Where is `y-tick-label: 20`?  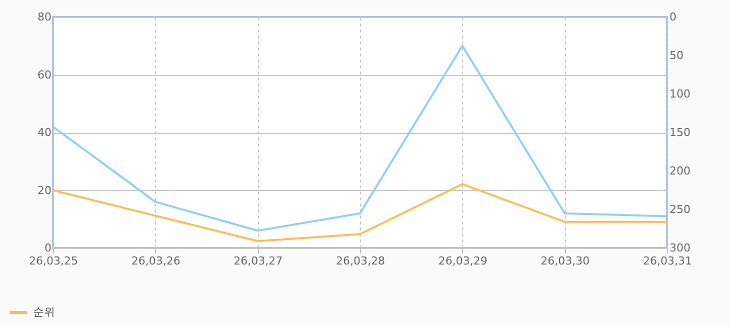 y-tick-label: 20 is located at coordinates (45, 190).